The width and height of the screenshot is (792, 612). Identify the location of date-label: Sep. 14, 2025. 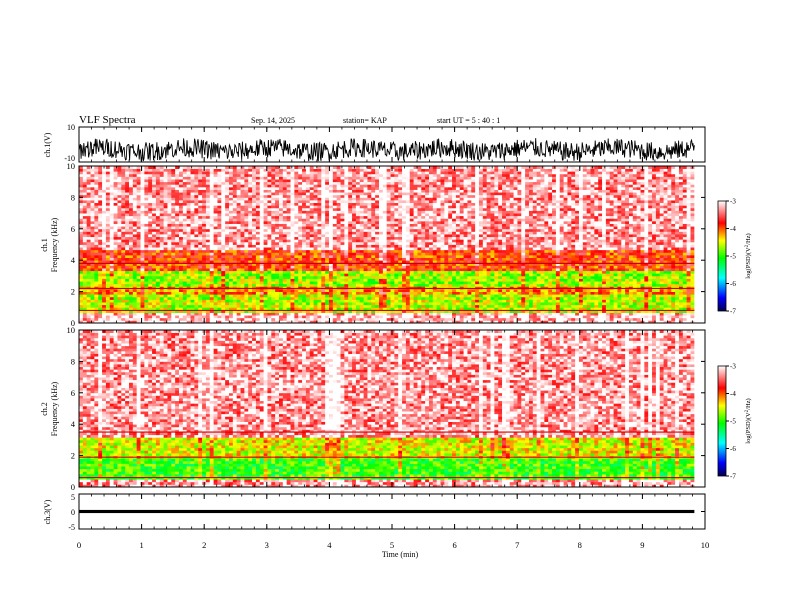
(273, 120).